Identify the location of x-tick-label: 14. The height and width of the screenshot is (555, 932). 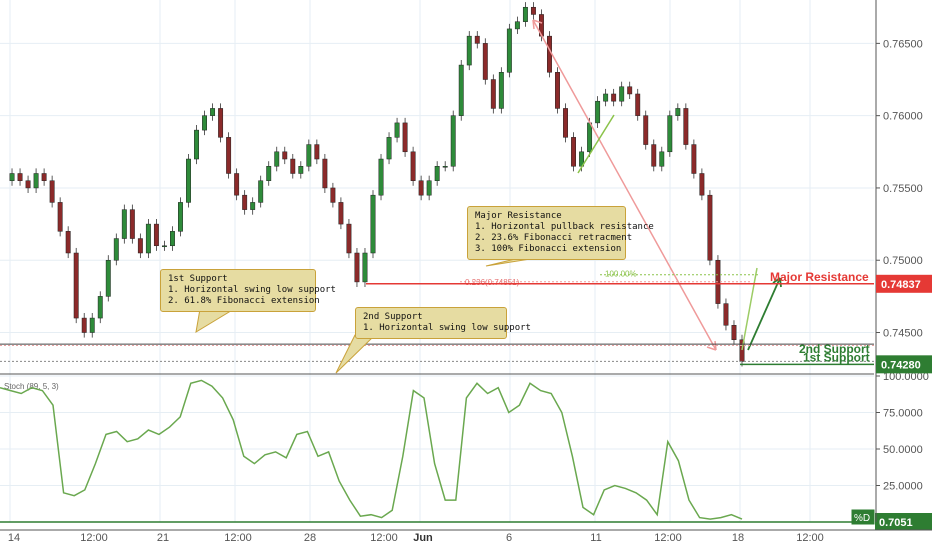
(14, 538).